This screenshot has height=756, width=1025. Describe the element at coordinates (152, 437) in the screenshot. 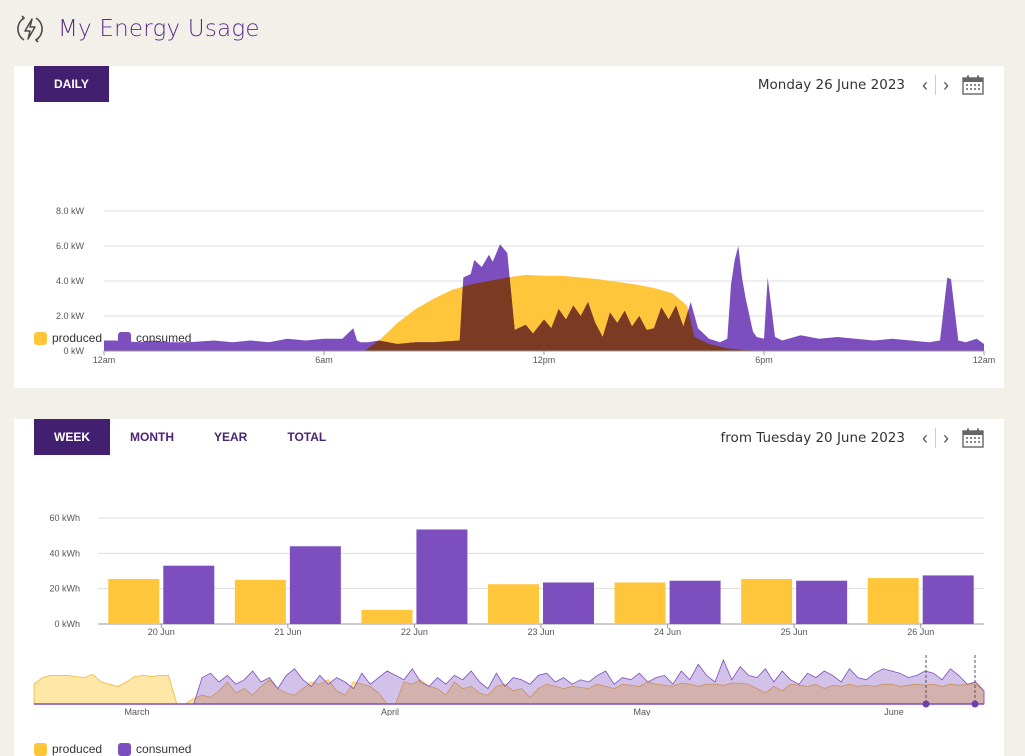

I see `tab-month: MONTH` at that location.